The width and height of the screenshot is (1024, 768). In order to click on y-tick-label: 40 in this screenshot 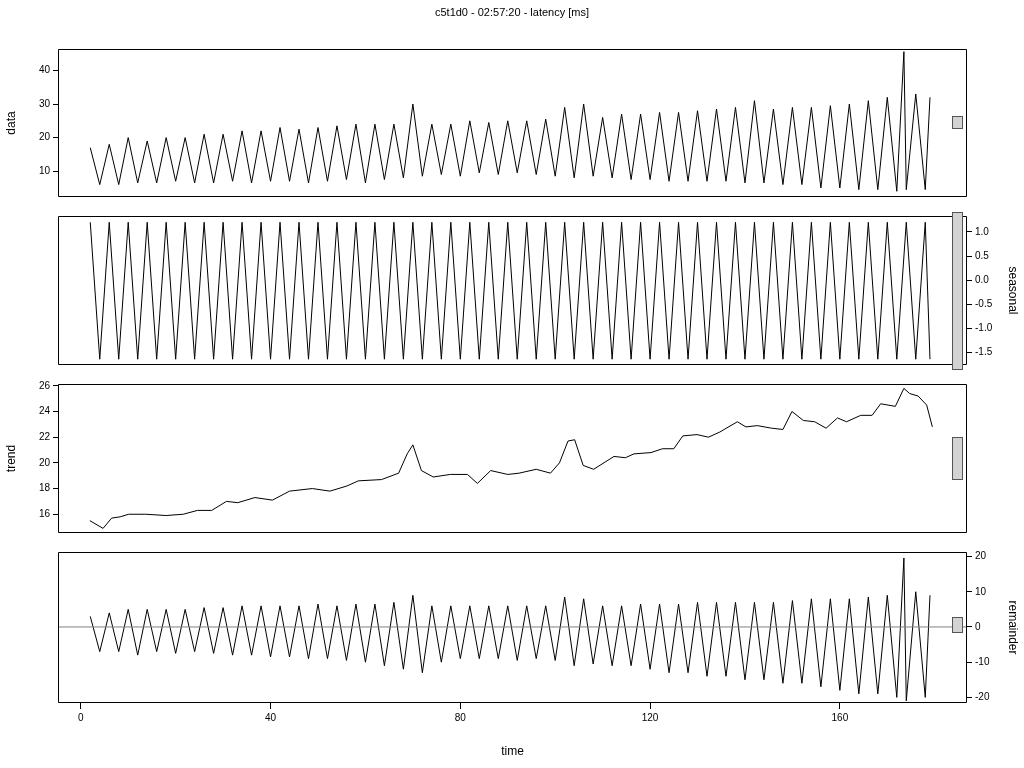, I will do `click(44, 70)`.